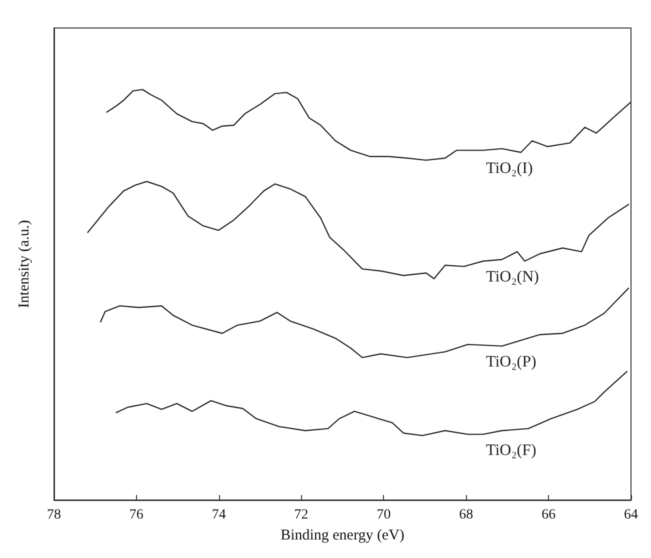 This screenshot has height=558, width=651. What do you see at coordinates (466, 515) in the screenshot?
I see `x-tick-label: 68` at bounding box center [466, 515].